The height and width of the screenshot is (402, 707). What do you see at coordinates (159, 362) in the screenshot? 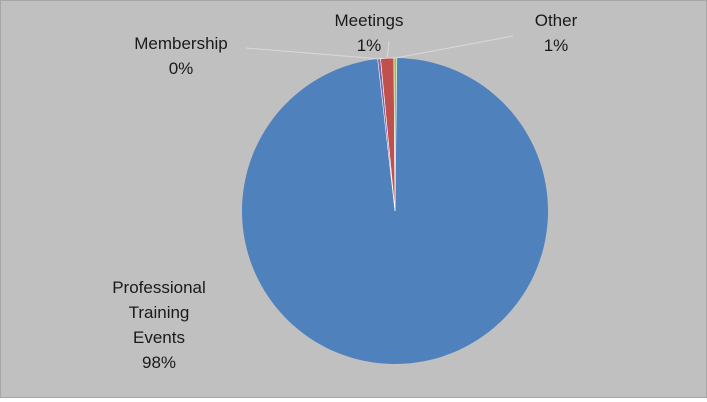
I see `data-label-percent: 98%` at bounding box center [159, 362].